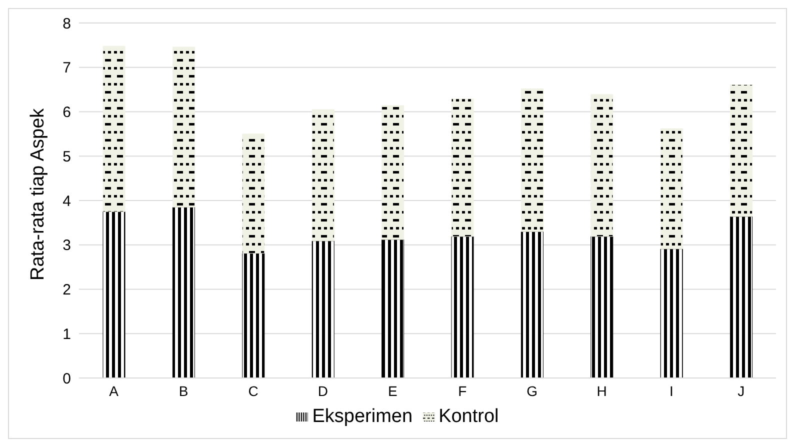 The width and height of the screenshot is (795, 447). Describe the element at coordinates (66, 379) in the screenshot. I see `y-tick-label: 0` at that location.